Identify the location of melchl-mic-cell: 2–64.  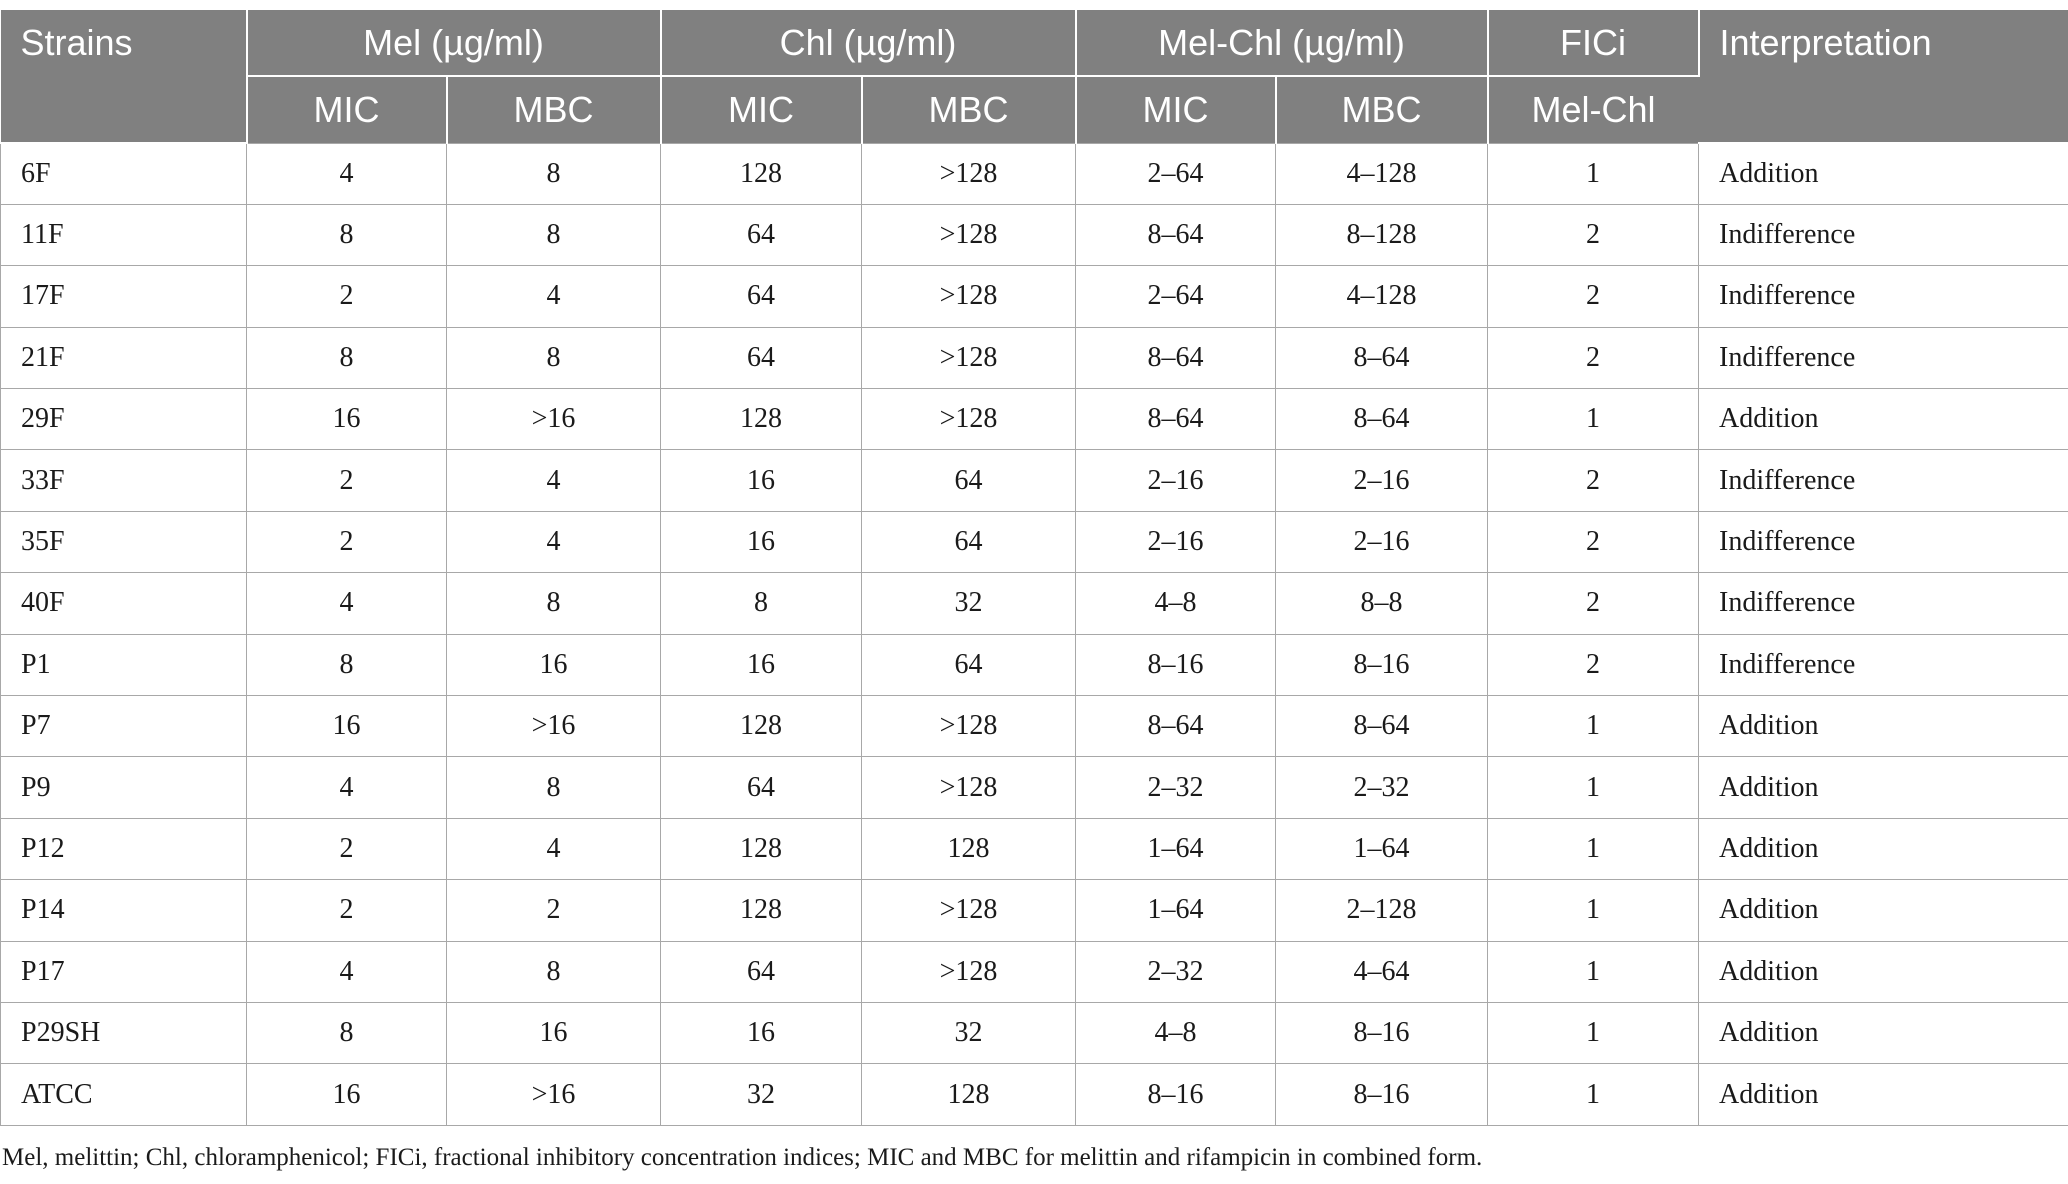
(1175, 296).